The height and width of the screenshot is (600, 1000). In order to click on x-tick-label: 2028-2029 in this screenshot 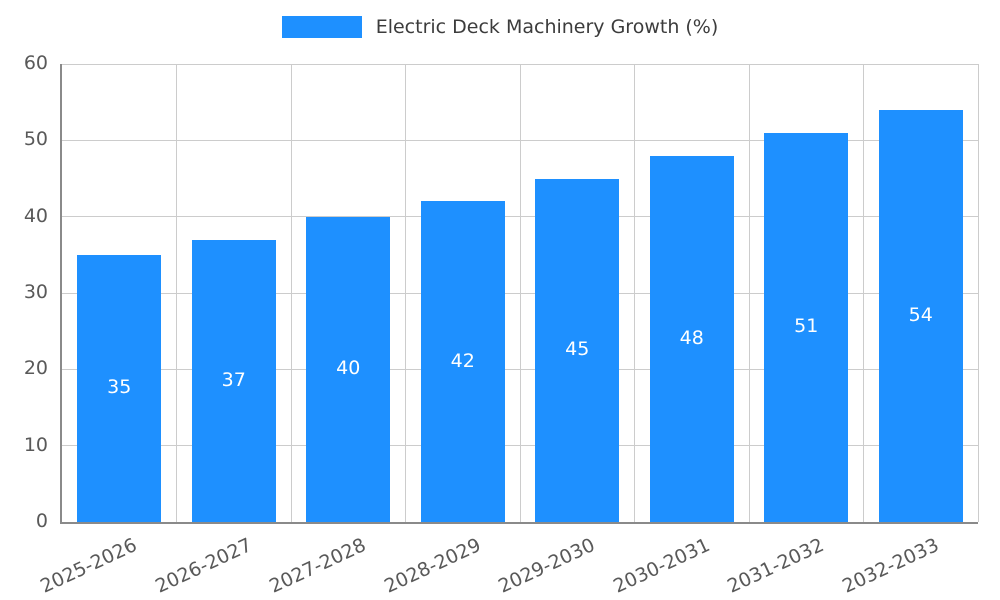, I will do `click(432, 566)`.